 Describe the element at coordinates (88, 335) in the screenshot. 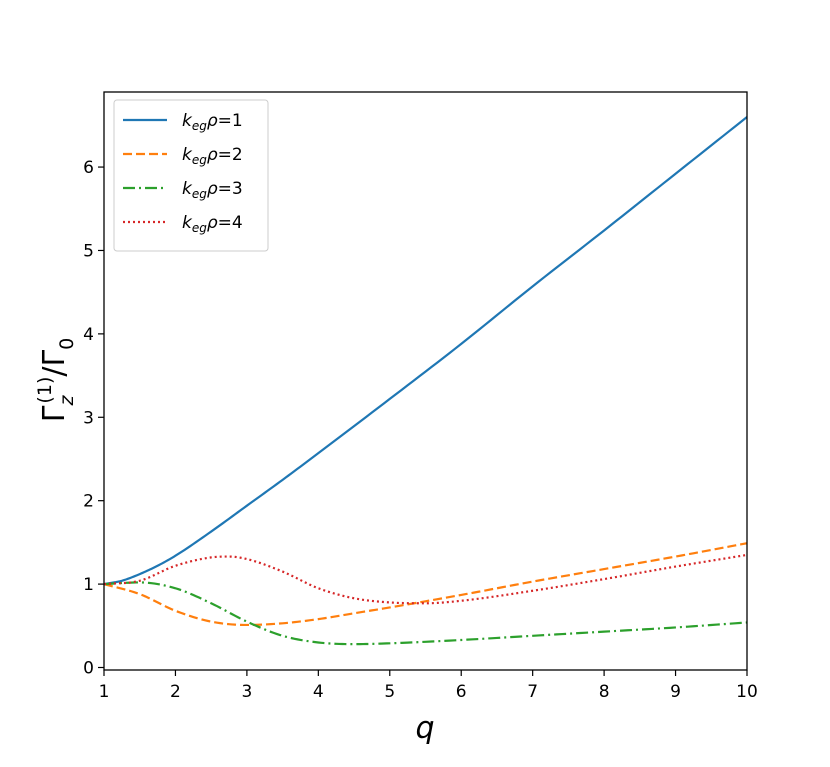

I see `y-tick-label: 4` at that location.